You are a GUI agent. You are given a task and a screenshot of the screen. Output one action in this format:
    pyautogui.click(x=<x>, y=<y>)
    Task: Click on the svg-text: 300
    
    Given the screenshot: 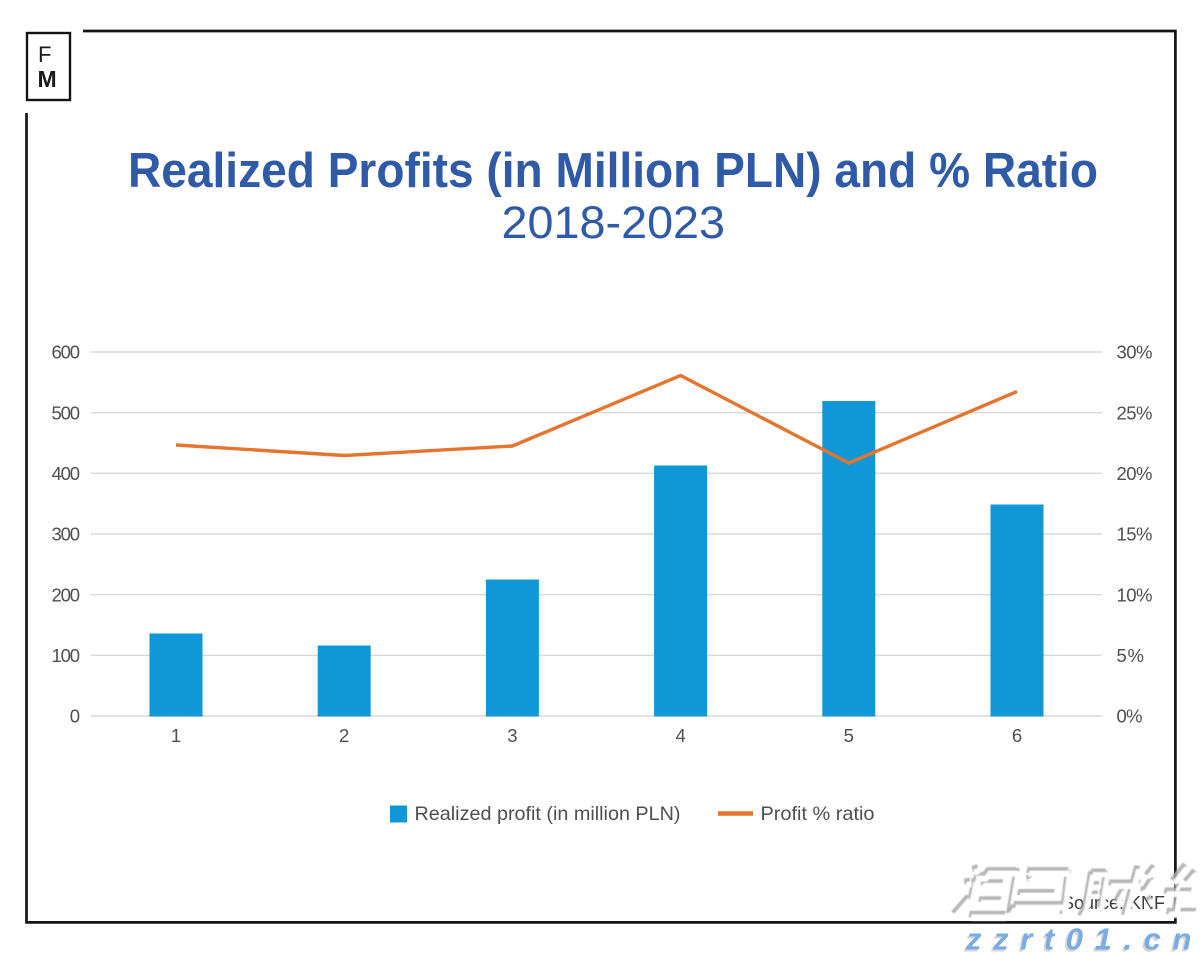 What is the action you would take?
    pyautogui.click(x=66, y=534)
    